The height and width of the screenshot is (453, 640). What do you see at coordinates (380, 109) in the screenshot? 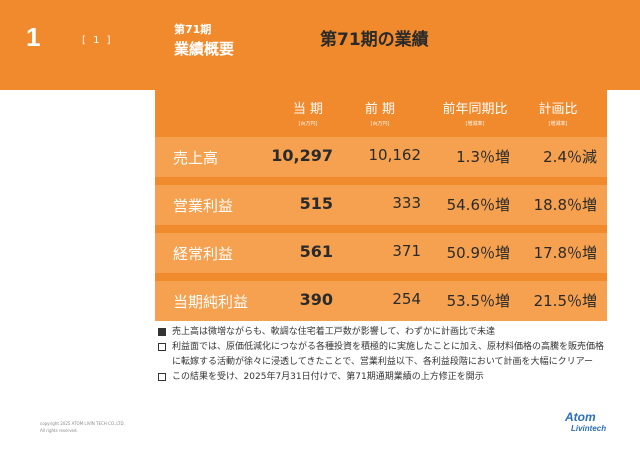
I see `column-header-previous: 前 期` at bounding box center [380, 109].